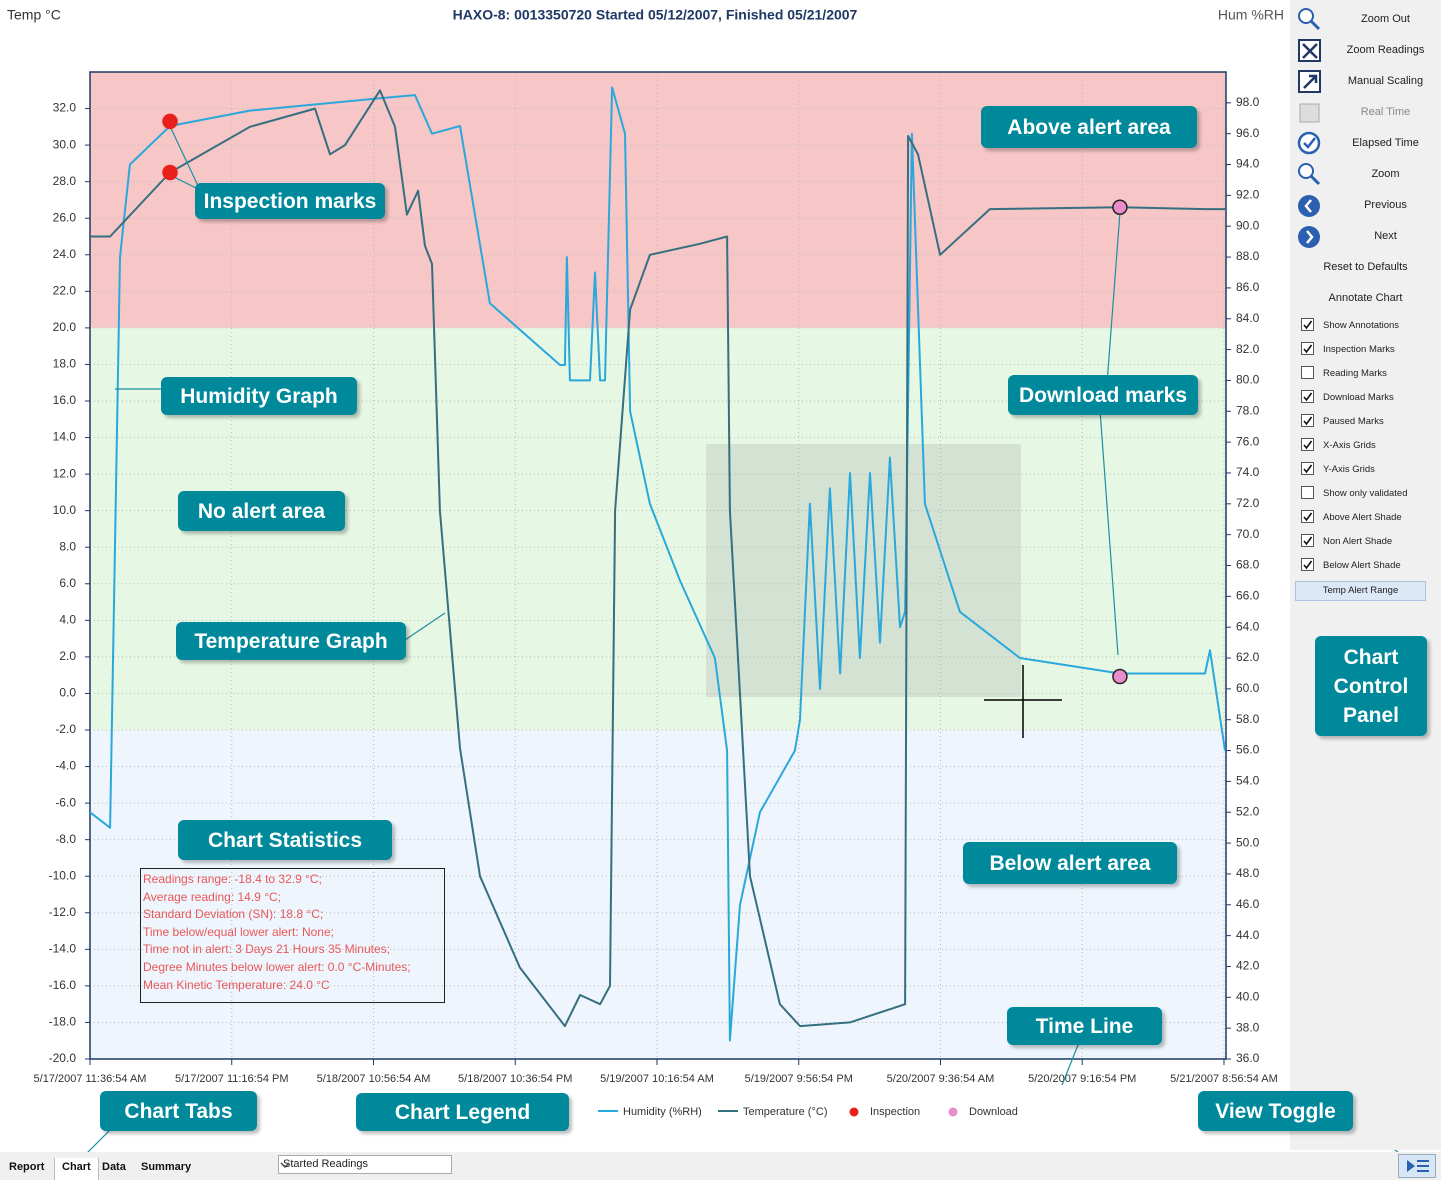  I want to click on panel-button: Zoom, so click(1365, 175).